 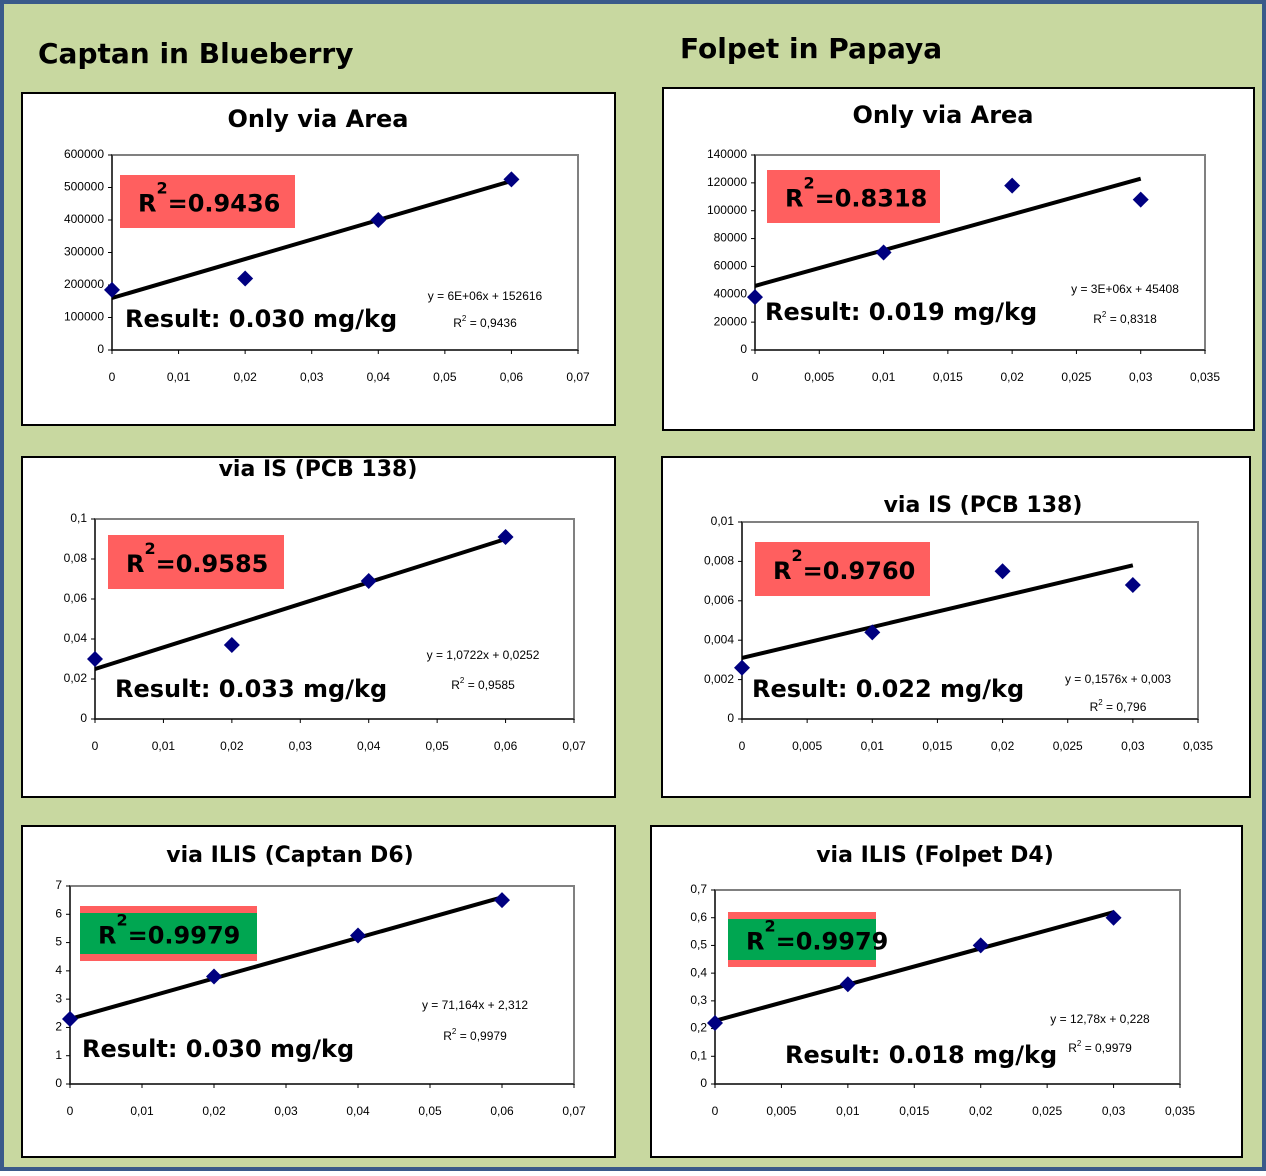 What do you see at coordinates (224, 204) in the screenshot?
I see `r2-box-rest: =0.9436` at bounding box center [224, 204].